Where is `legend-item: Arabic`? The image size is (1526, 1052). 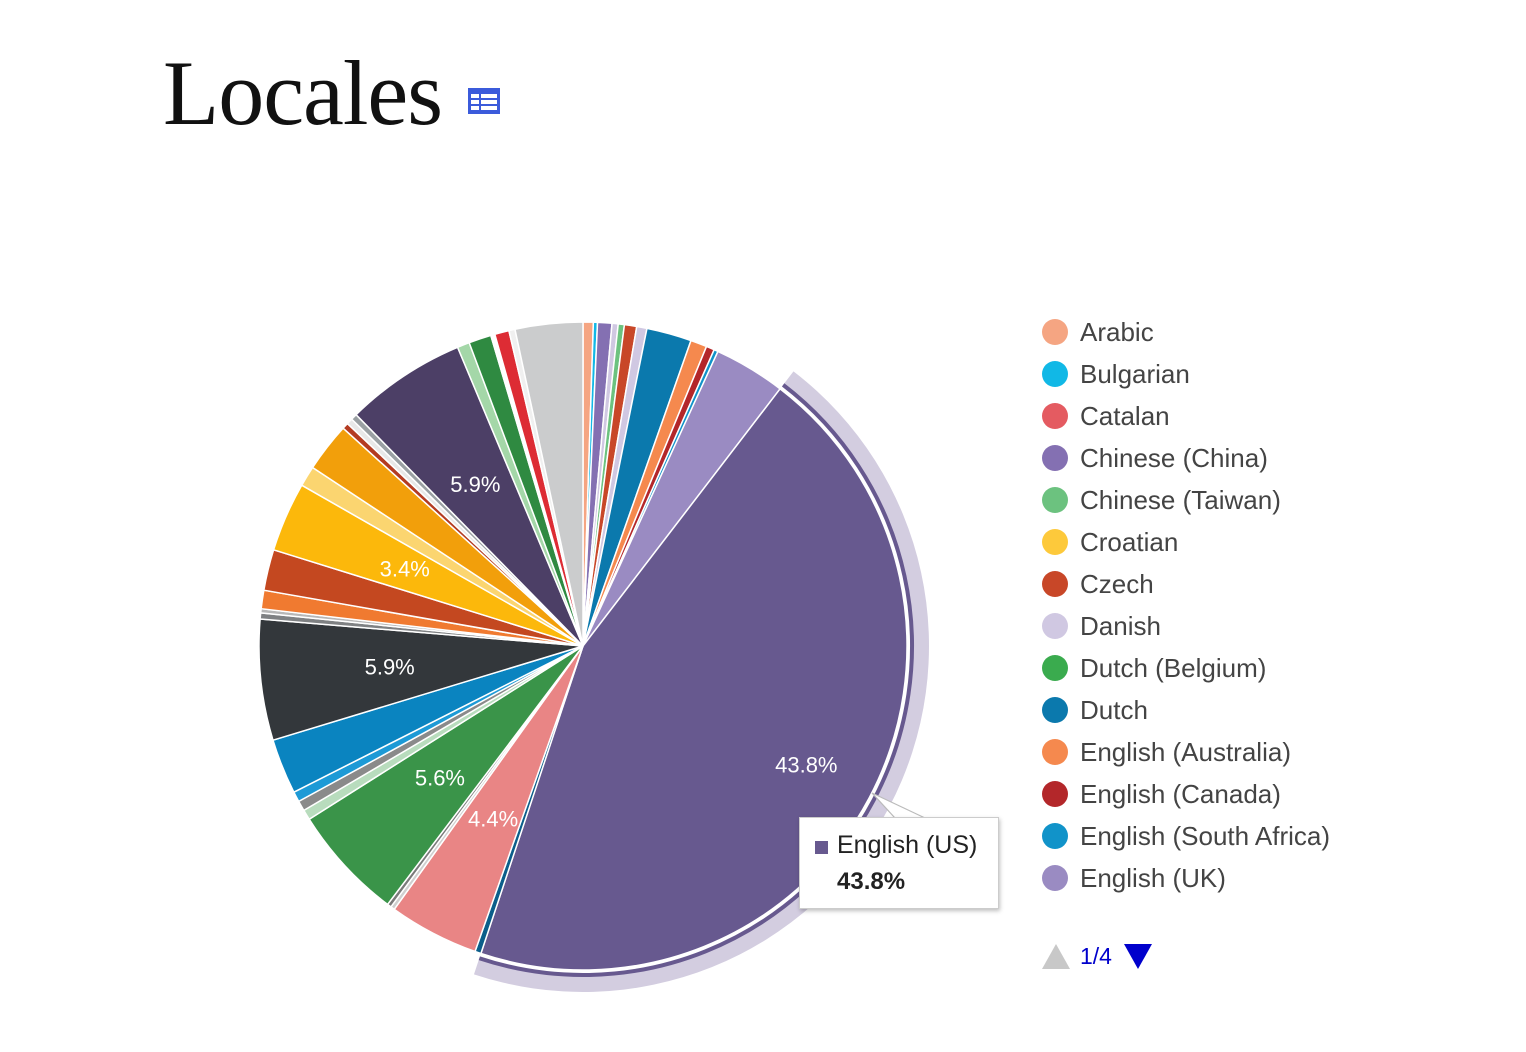
legend-item: Arabic is located at coordinates (1186, 332).